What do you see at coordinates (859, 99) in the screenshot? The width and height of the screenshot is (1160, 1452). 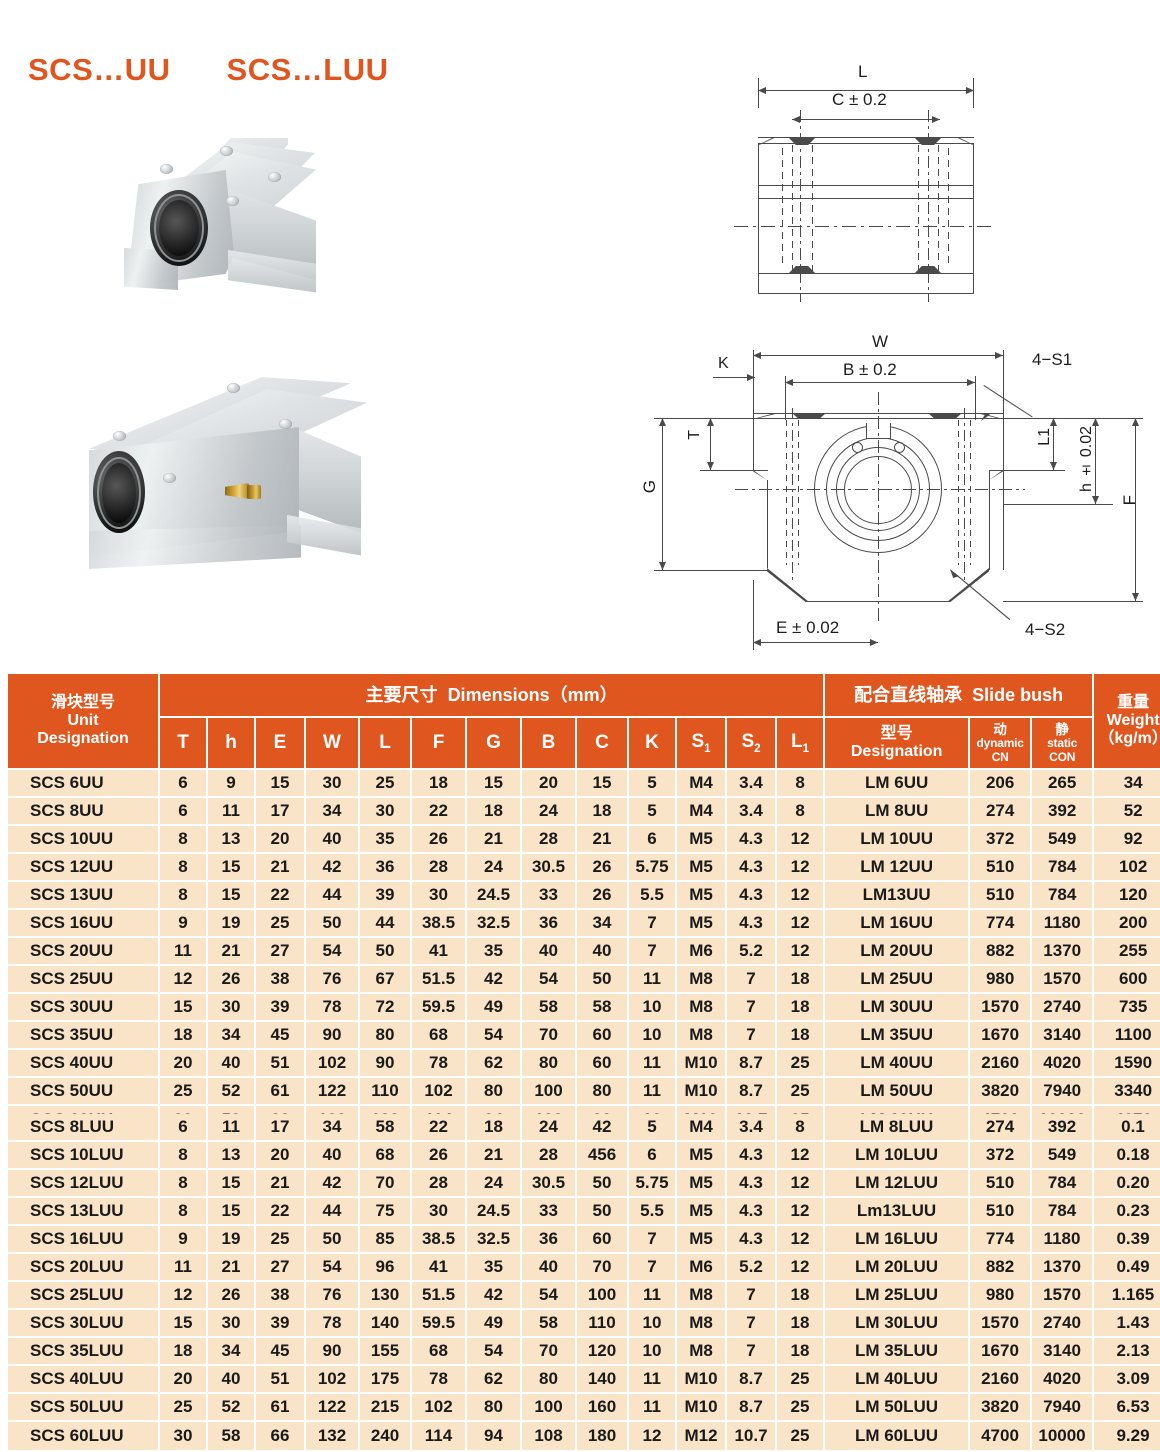 I see `dim-label-C: C ± 0.2` at bounding box center [859, 99].